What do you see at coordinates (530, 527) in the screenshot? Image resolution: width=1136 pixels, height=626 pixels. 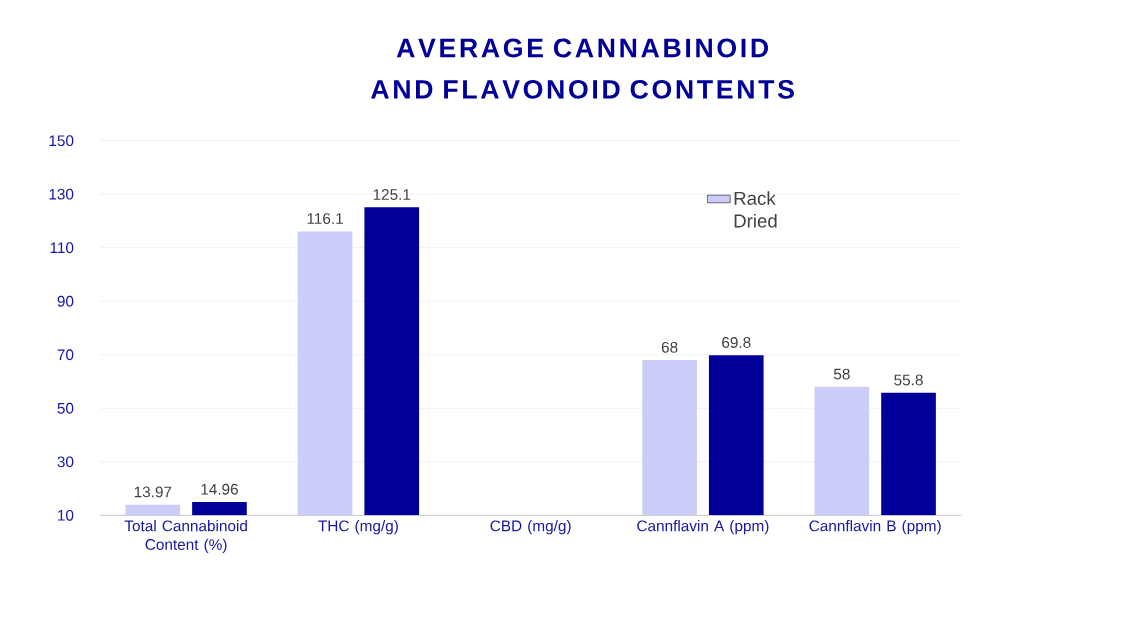 I see `x-tick-label: CBD (mg/g)` at bounding box center [530, 527].